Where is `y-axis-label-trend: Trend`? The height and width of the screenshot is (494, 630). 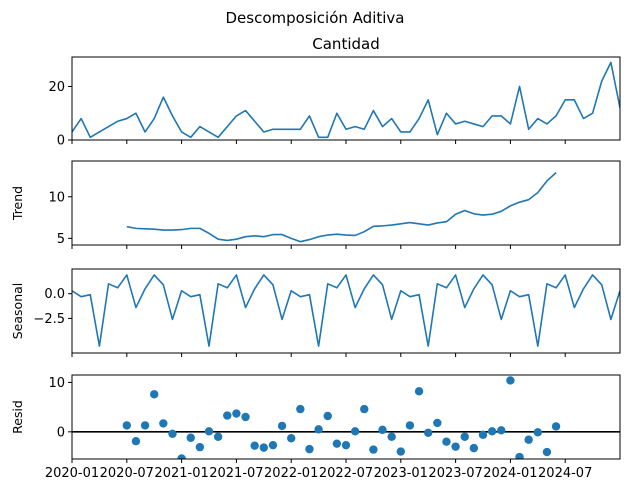 y-axis-label-trend: Trend is located at coordinates (17, 203).